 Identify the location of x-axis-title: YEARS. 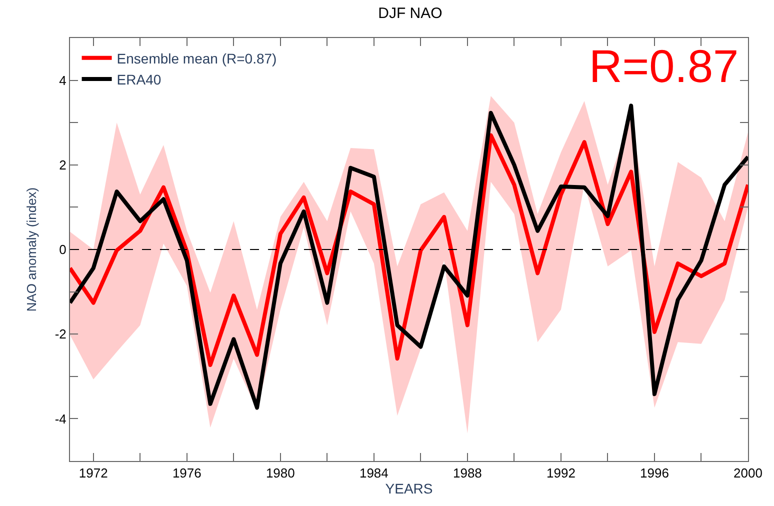
(409, 488).